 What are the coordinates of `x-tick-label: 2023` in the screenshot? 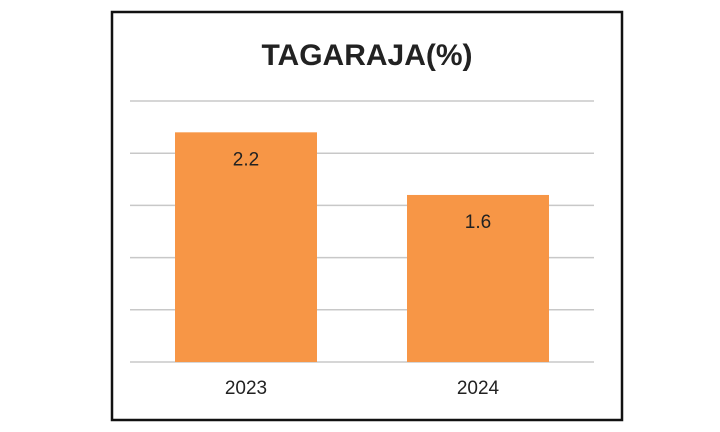 It's located at (246, 388).